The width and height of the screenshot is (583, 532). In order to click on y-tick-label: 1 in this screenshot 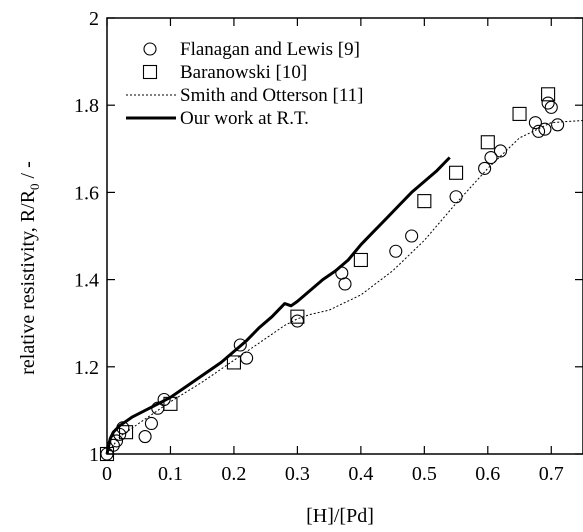, I will do `click(94, 455)`.